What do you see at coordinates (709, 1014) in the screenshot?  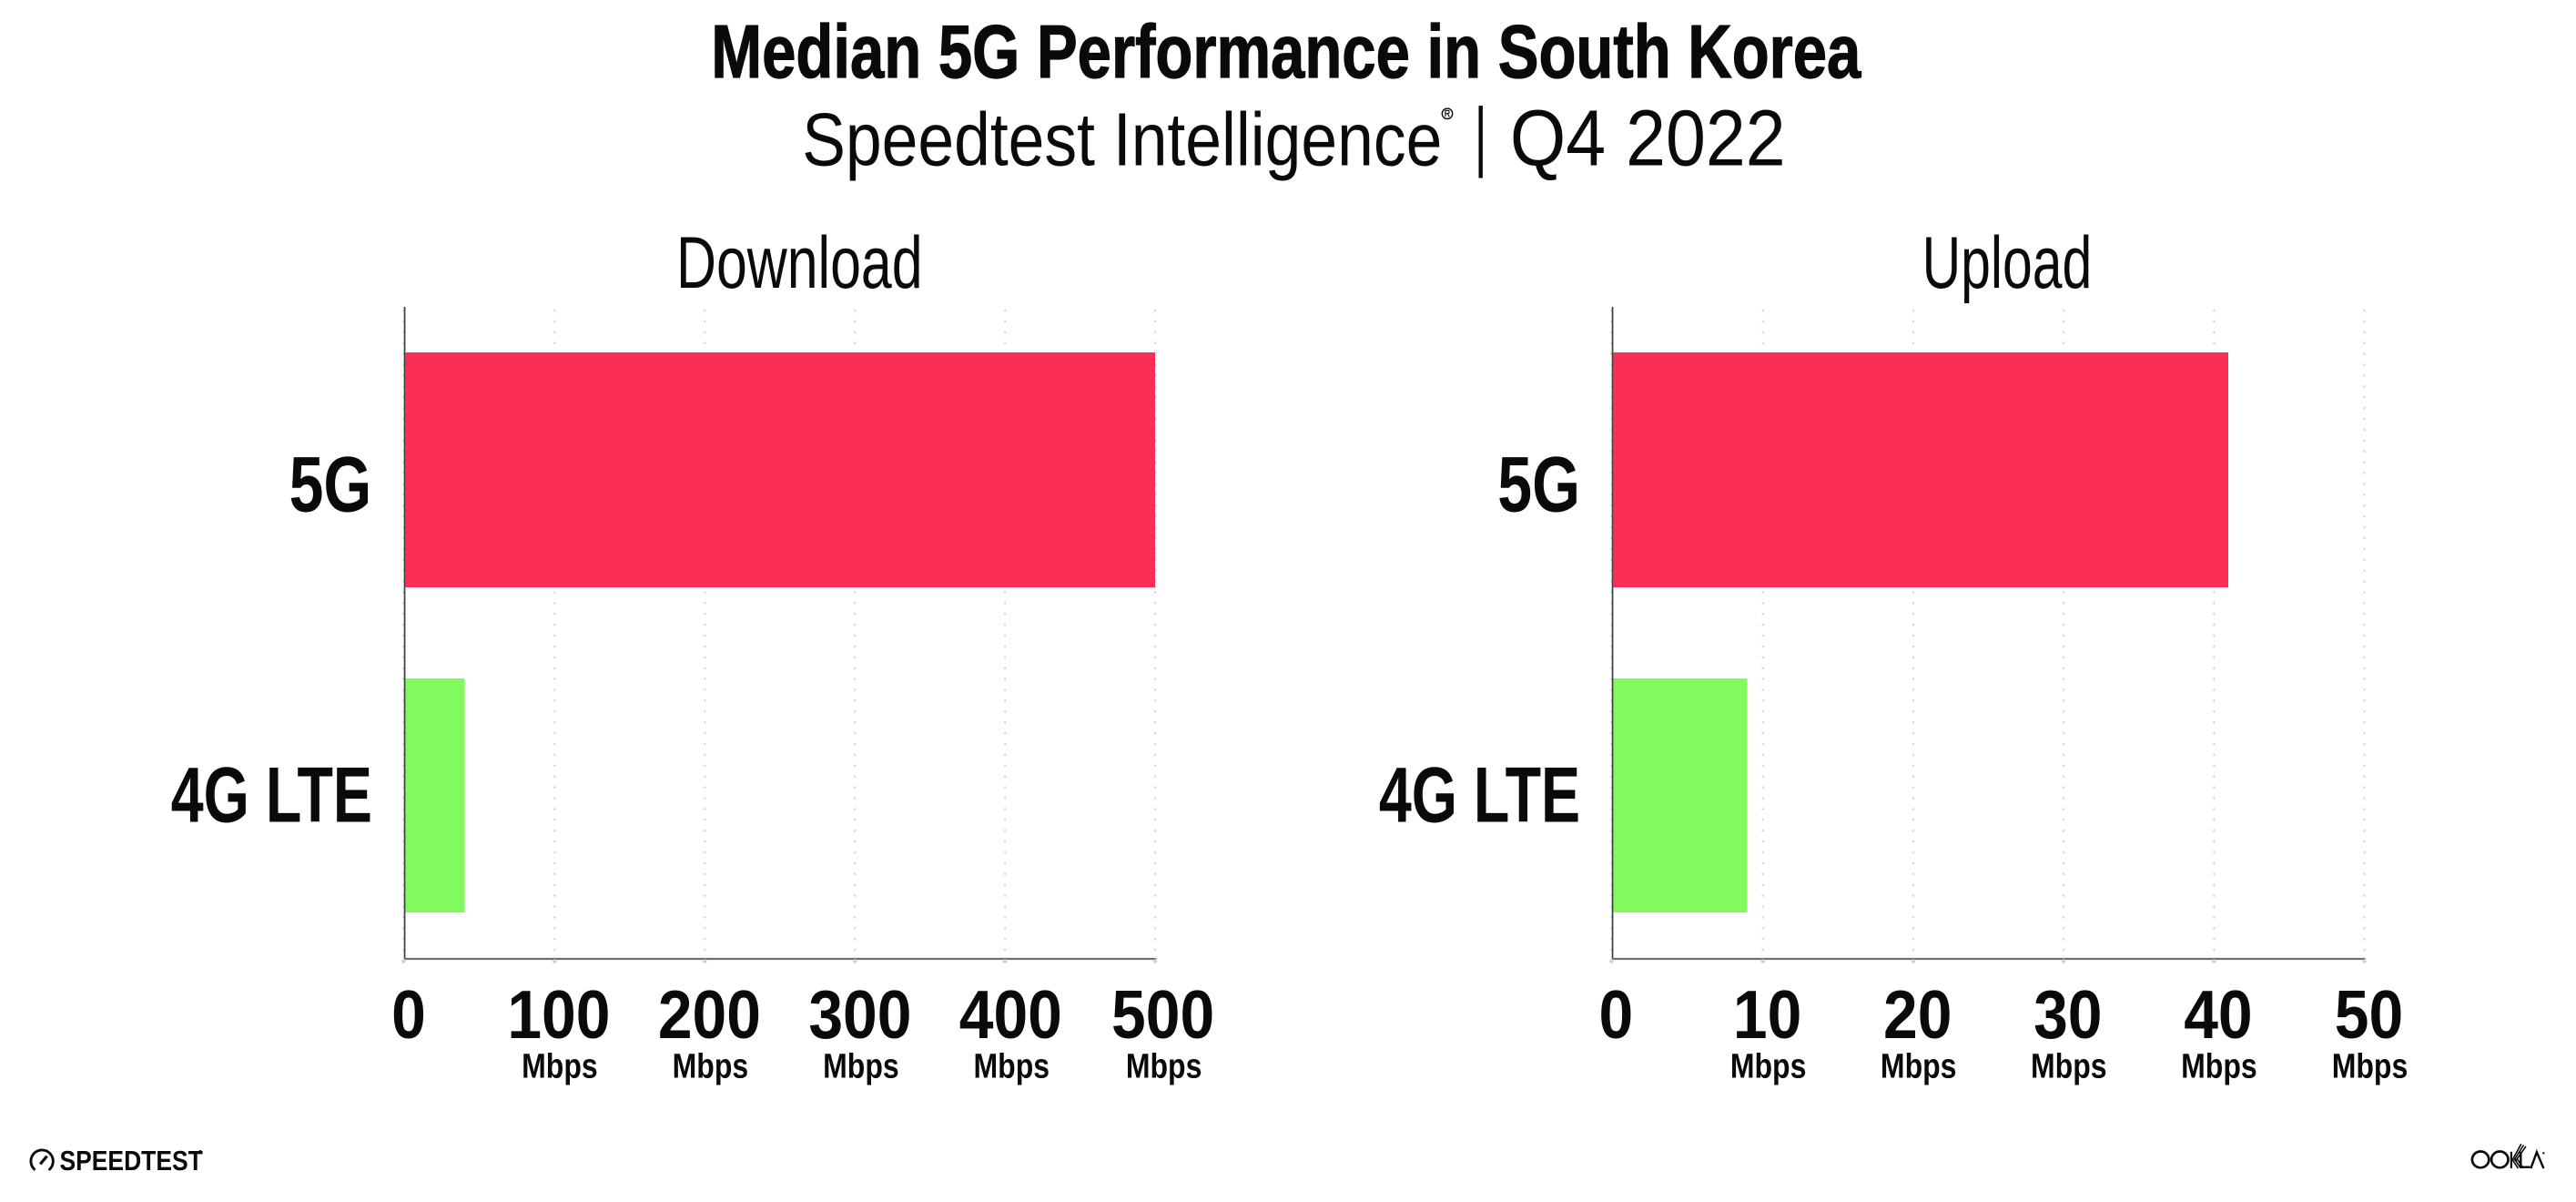 I see `svg-text: 200` at bounding box center [709, 1014].